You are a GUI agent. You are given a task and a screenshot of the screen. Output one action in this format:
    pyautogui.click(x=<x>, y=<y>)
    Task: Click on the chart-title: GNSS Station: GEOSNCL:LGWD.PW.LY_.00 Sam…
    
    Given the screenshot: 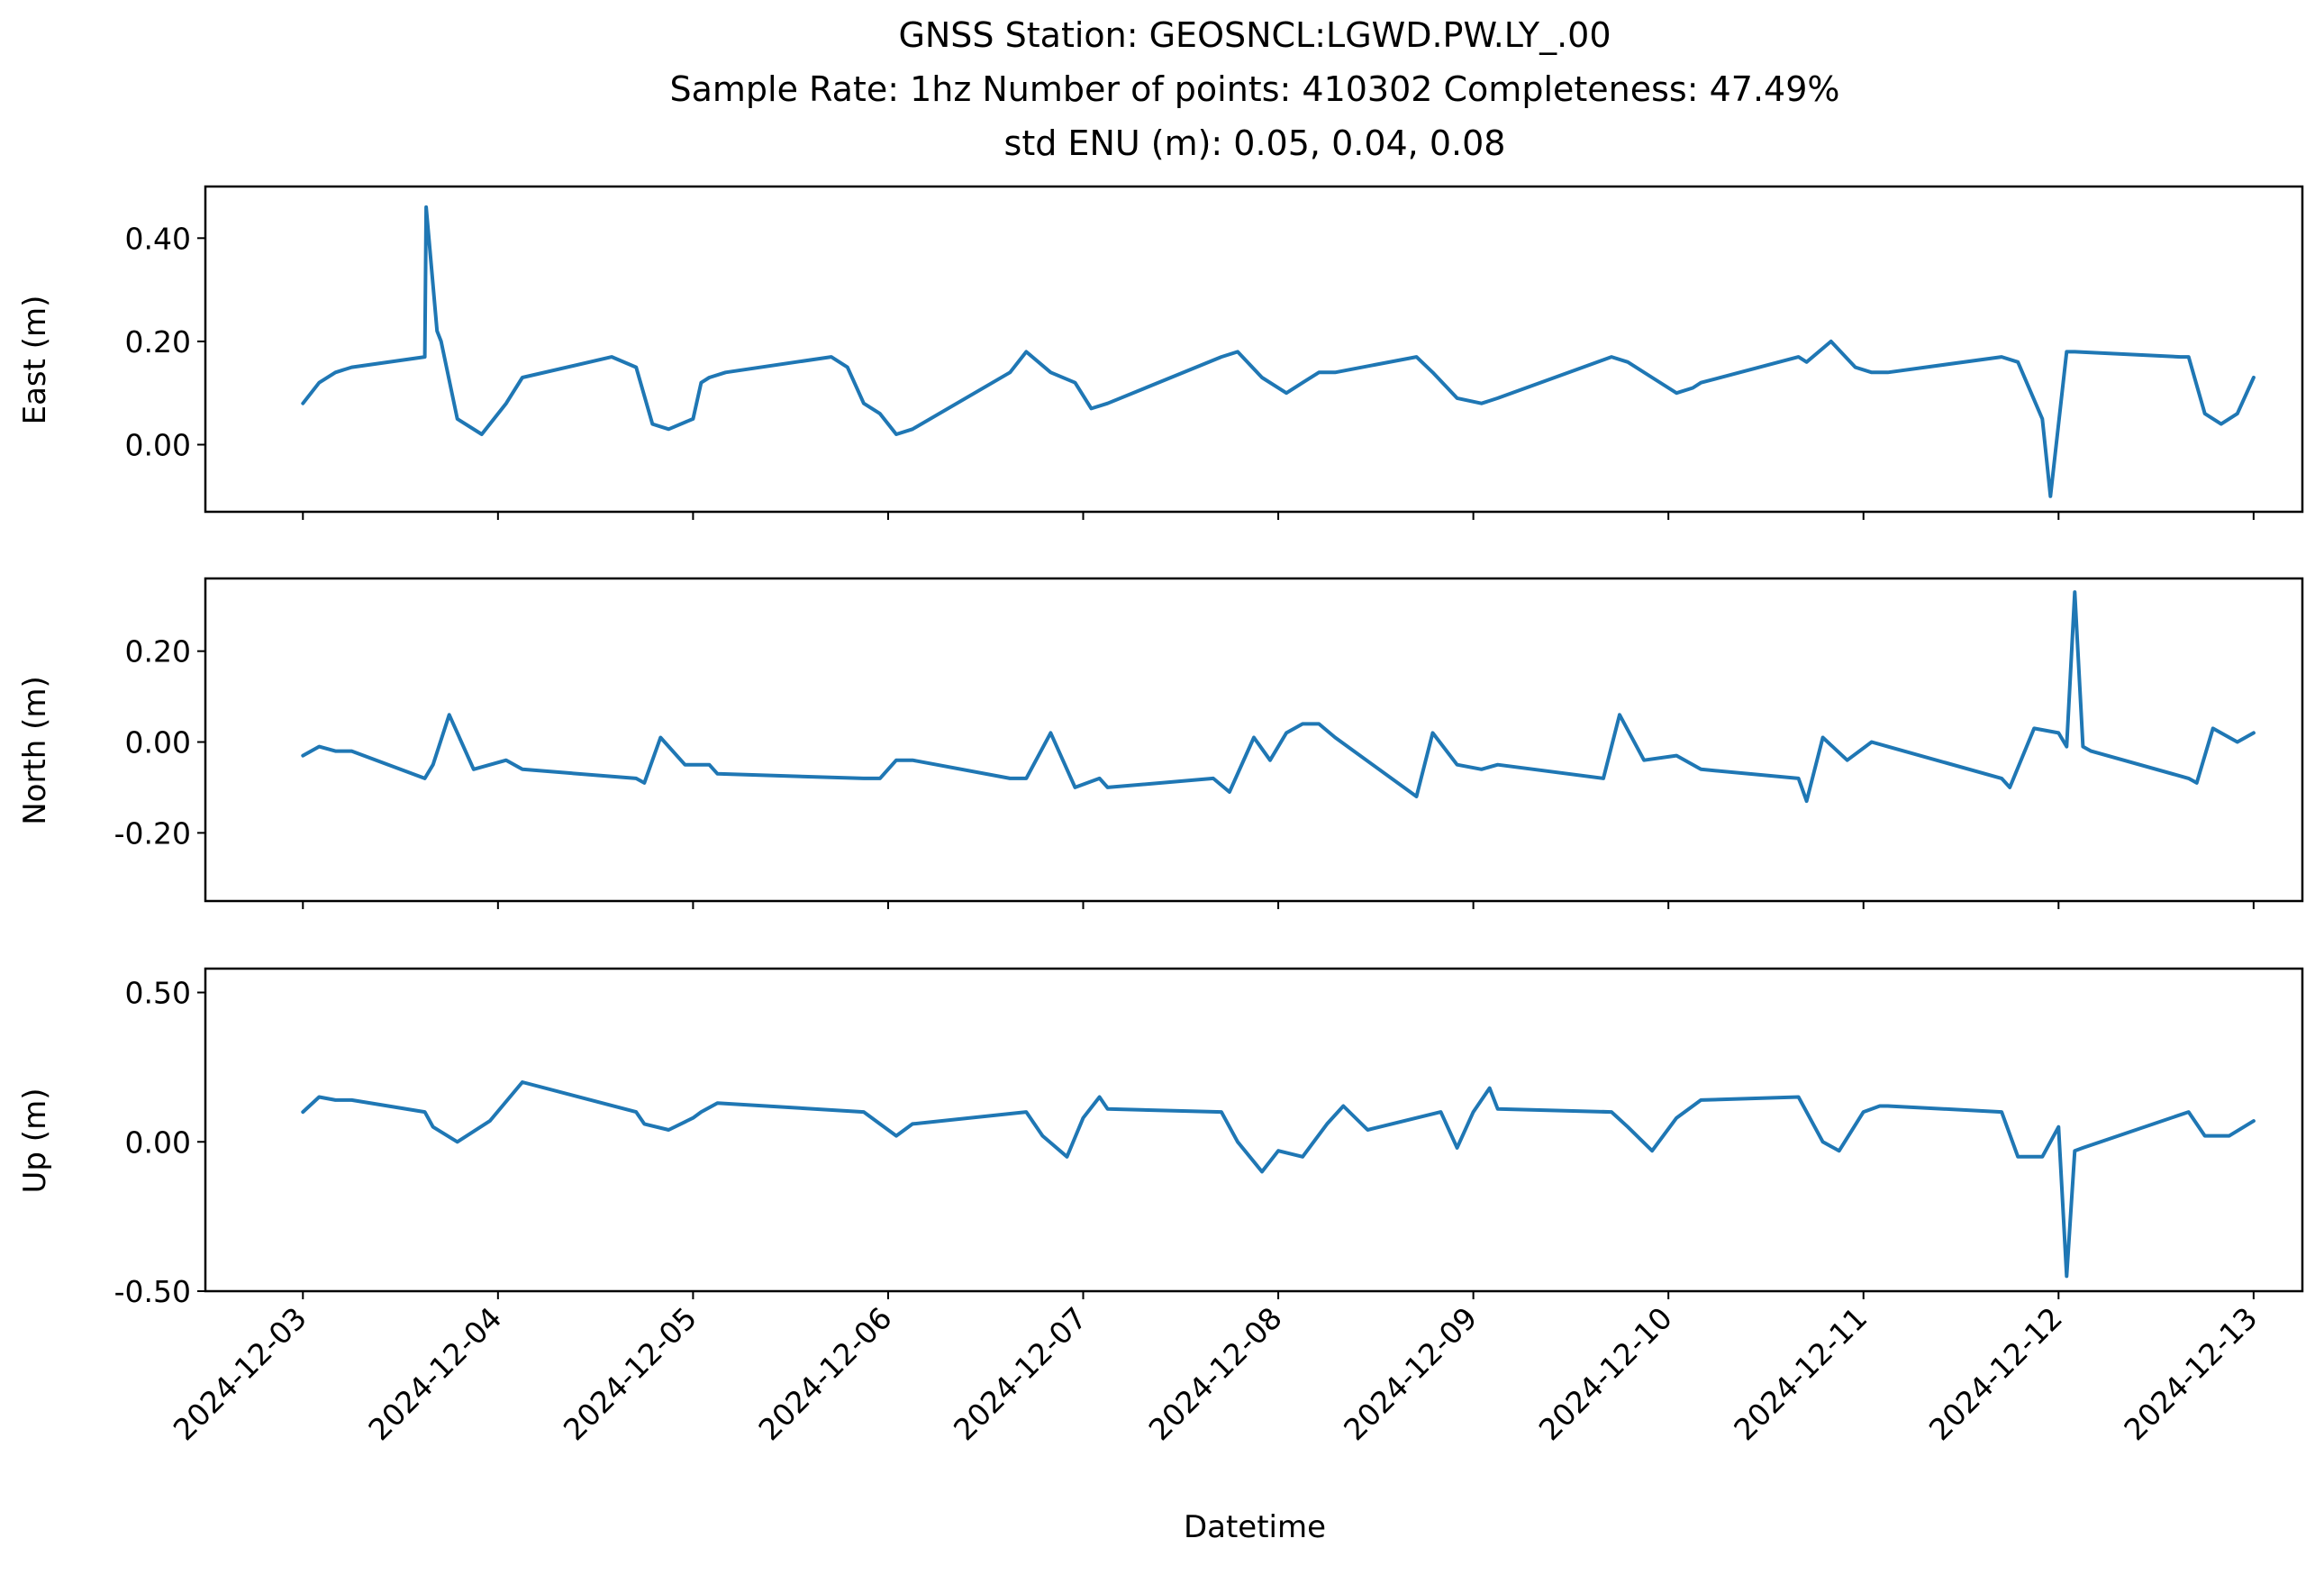 What is the action you would take?
    pyautogui.click(x=1255, y=89)
    